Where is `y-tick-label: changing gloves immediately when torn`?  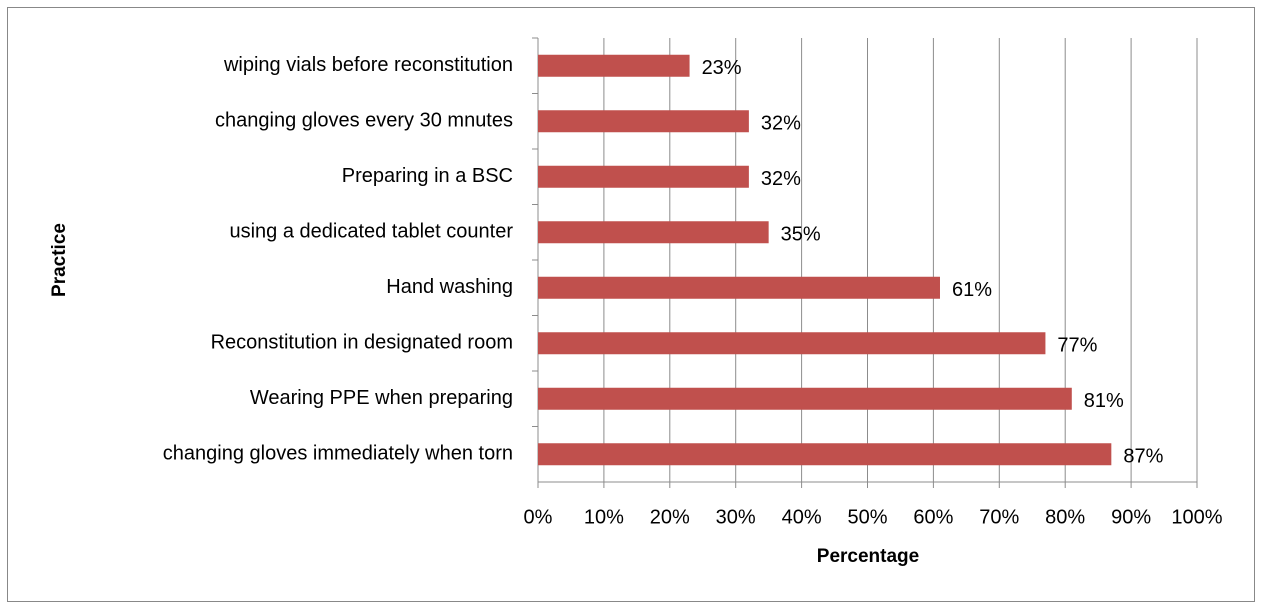
y-tick-label: changing gloves immediately when torn is located at coordinates (338, 454).